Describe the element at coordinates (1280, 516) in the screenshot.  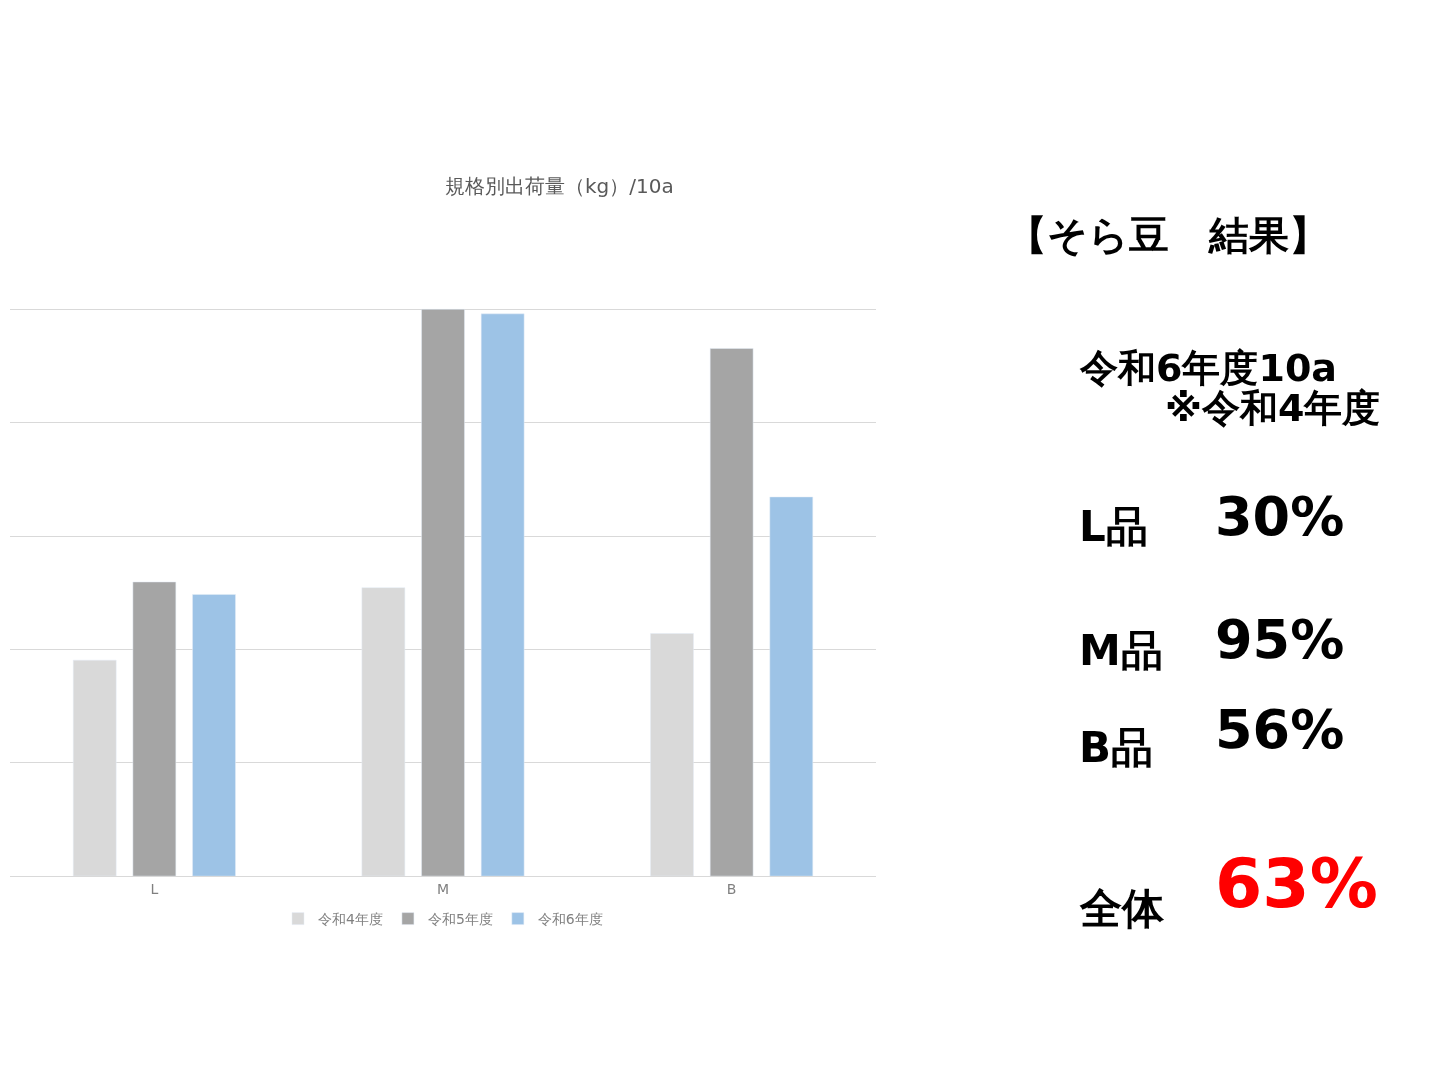
I see `text: 30%` at that location.